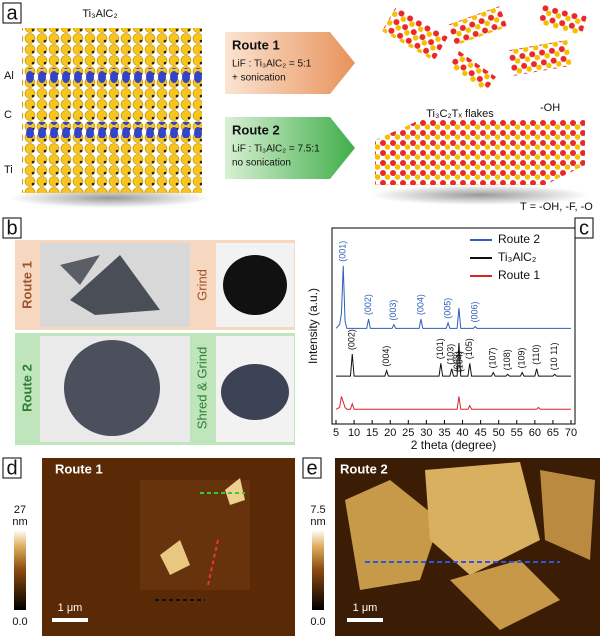 This screenshot has width=600, height=636. I want to click on peak-label: (008), so click(457, 361).